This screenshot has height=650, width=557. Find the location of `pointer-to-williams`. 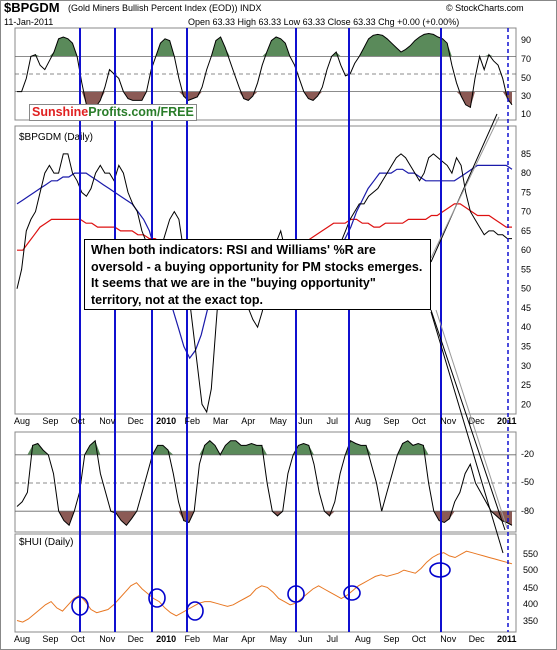

pointer-to-williams is located at coordinates (468, 420).